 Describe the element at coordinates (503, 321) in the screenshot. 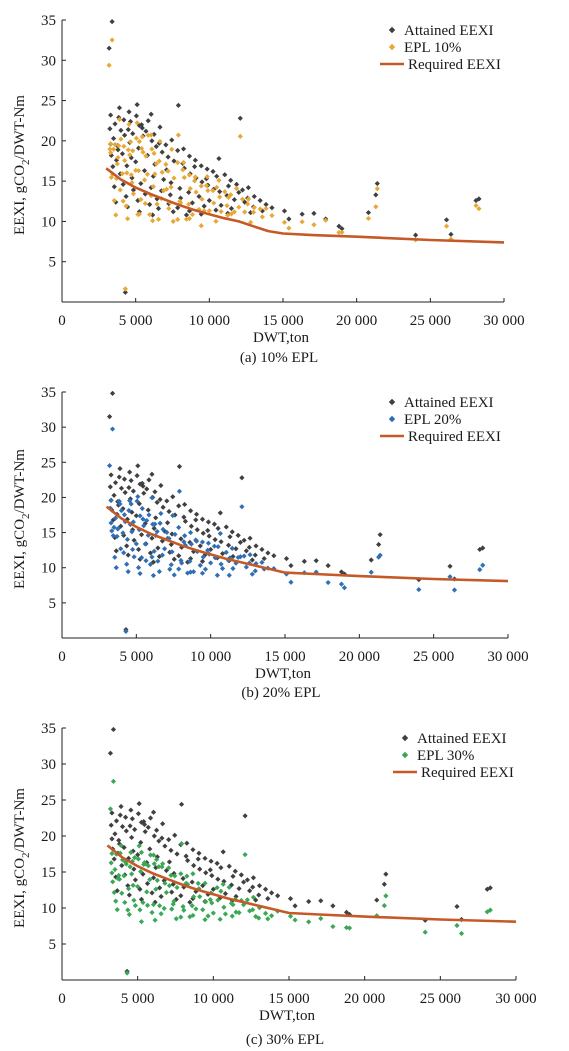

I see `x-tick-label: 30 000` at that location.